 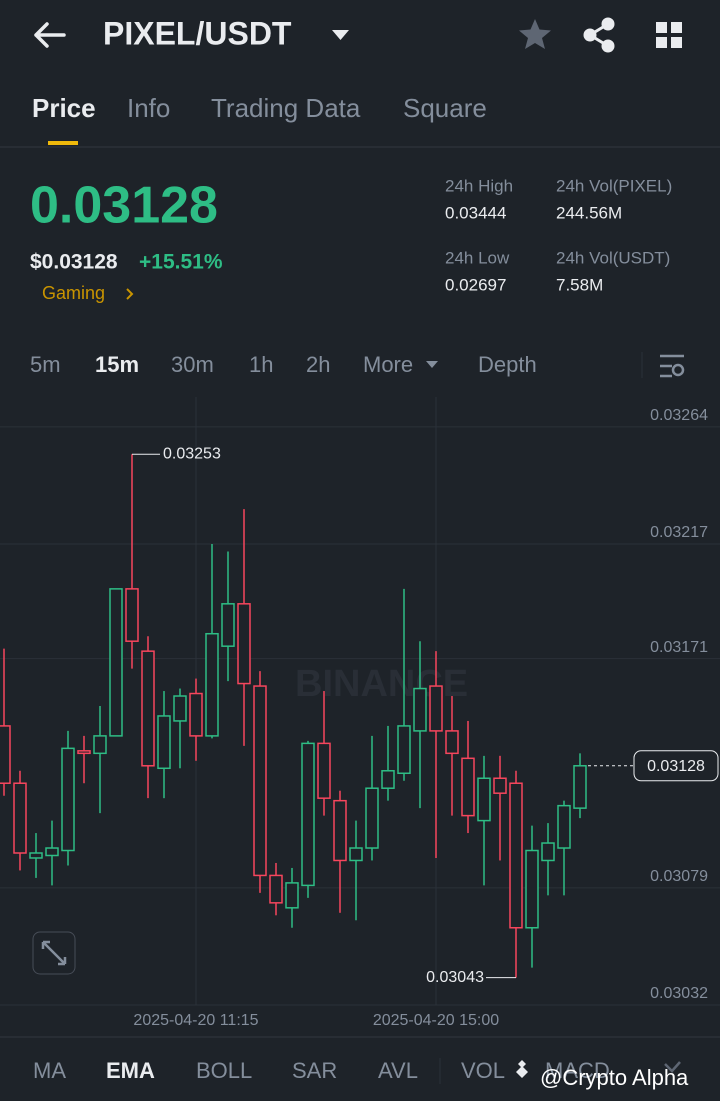 What do you see at coordinates (224, 1070) in the screenshot?
I see `indicator-tab: BOLL` at bounding box center [224, 1070].